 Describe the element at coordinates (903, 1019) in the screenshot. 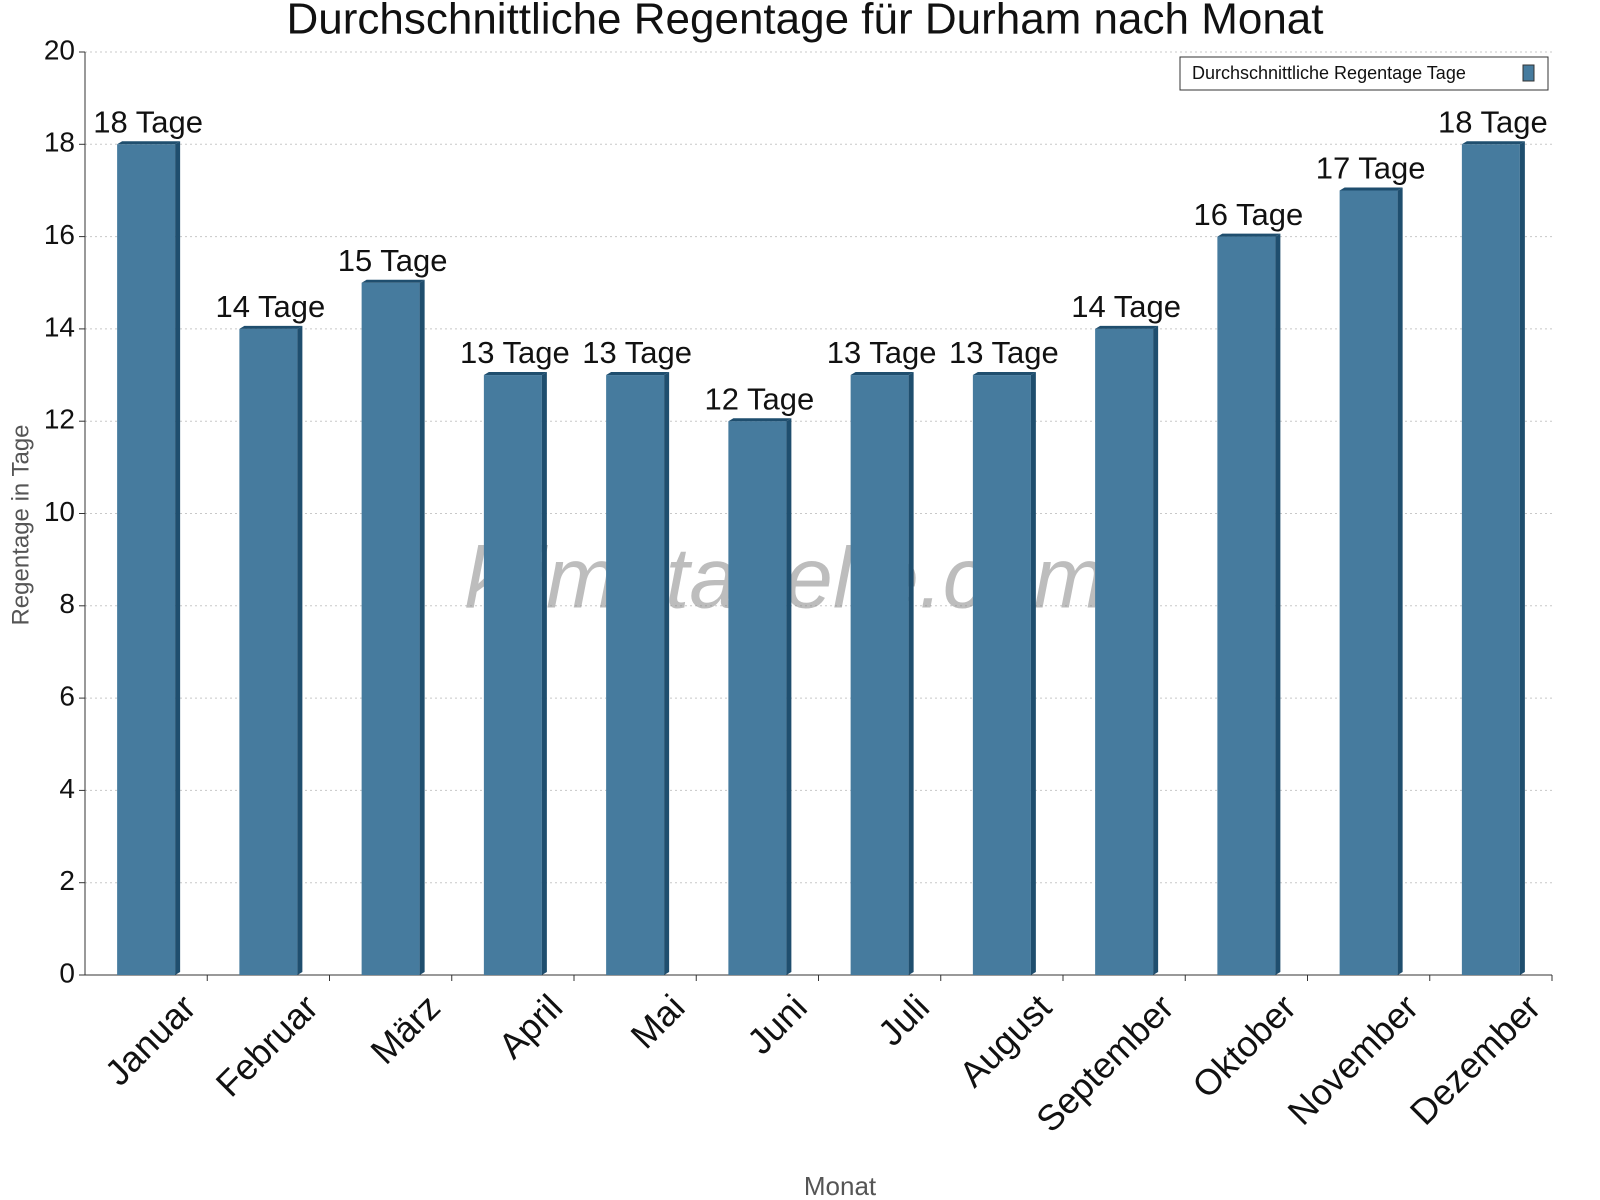

I see `x-tick-label: Juli` at that location.